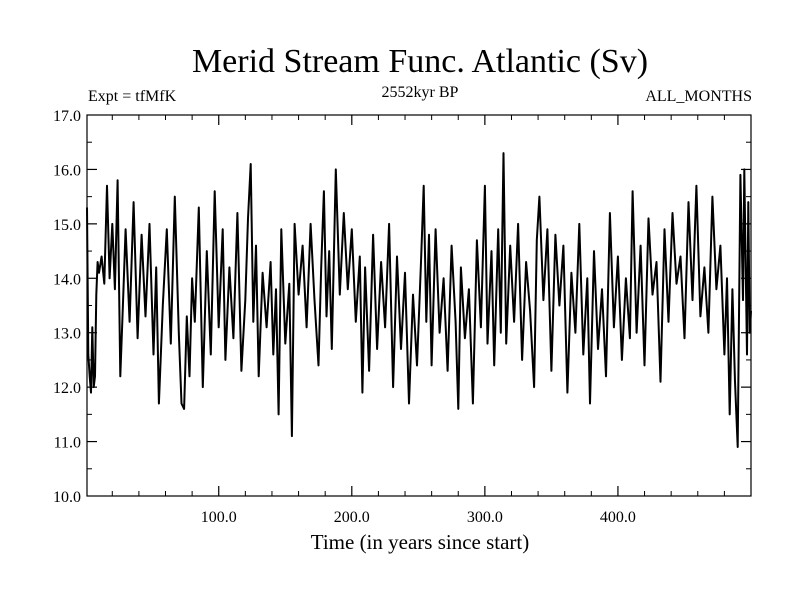  What do you see at coordinates (618, 517) in the screenshot?
I see `x-tick-label: 400.0` at bounding box center [618, 517].